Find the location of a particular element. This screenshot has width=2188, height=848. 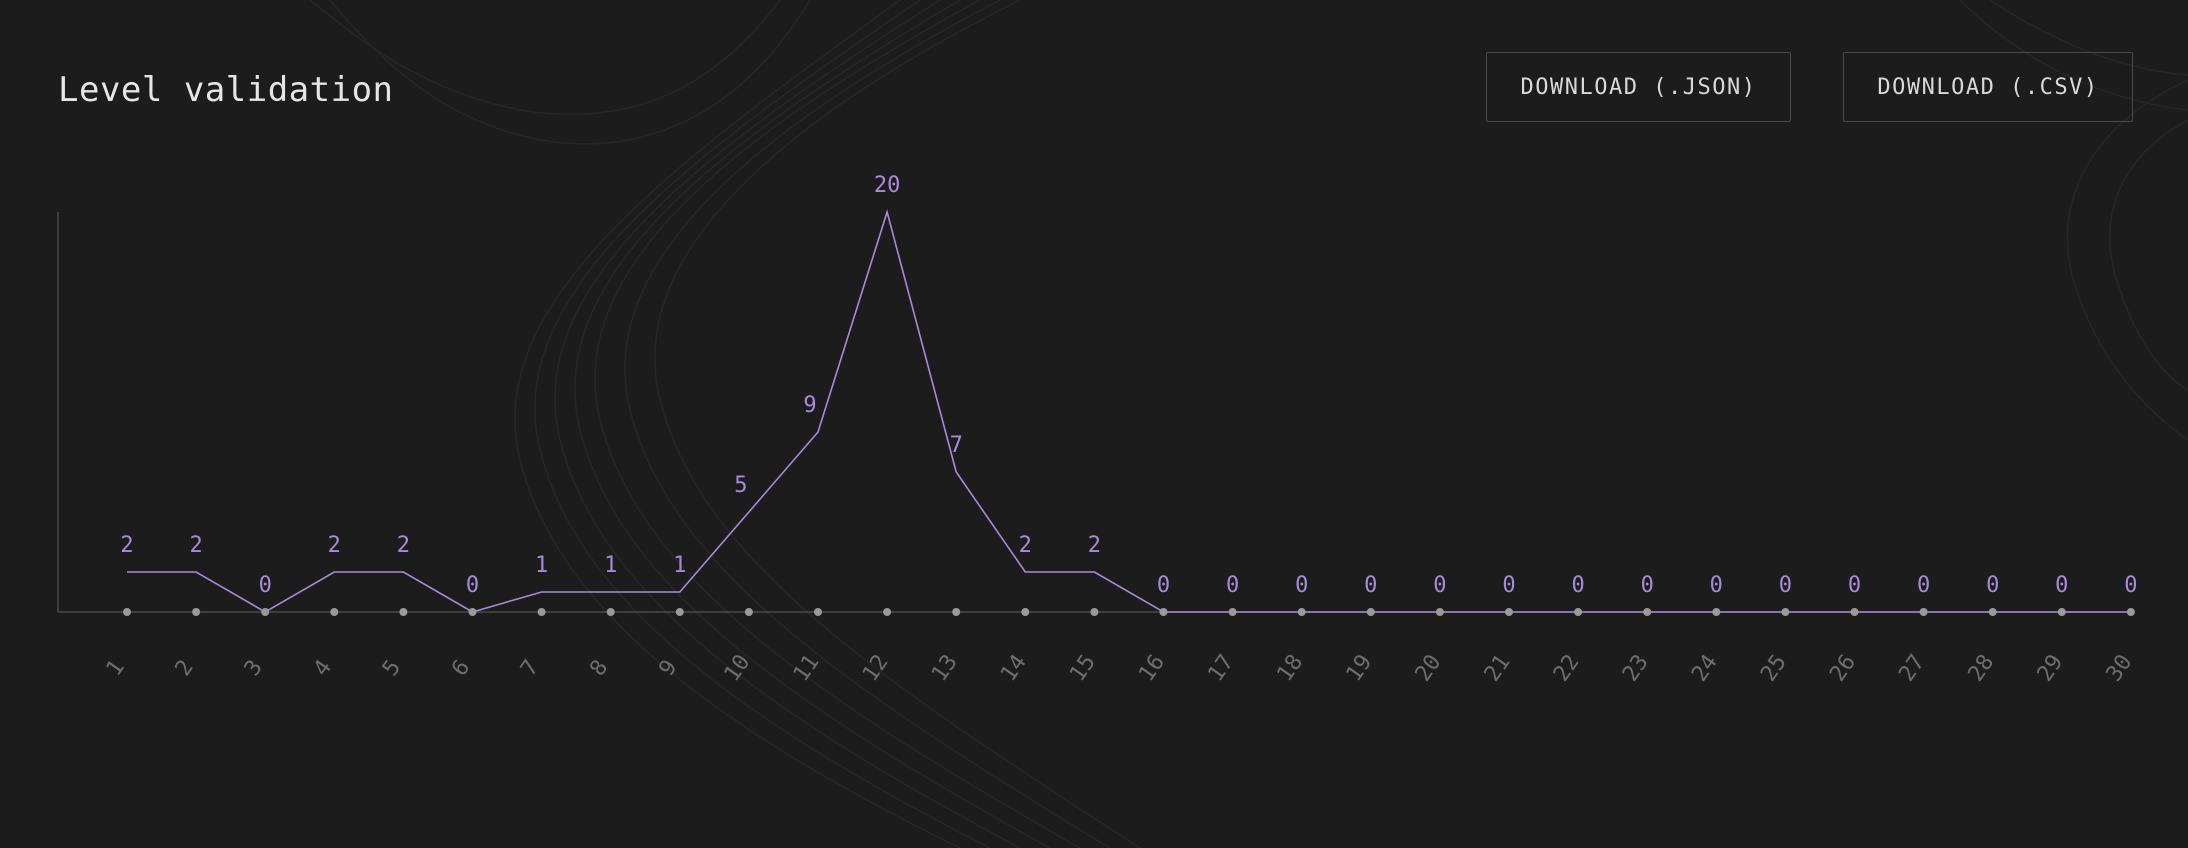

data-label-26: 0 is located at coordinates (1854, 585).